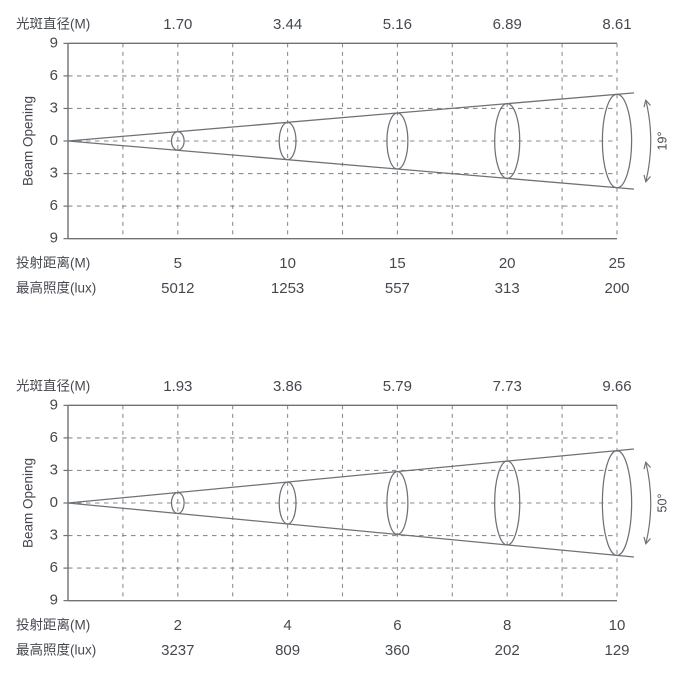 This screenshot has width=680, height=674. What do you see at coordinates (616, 288) in the screenshot?
I see `max-illuminance-value: 200` at bounding box center [616, 288].